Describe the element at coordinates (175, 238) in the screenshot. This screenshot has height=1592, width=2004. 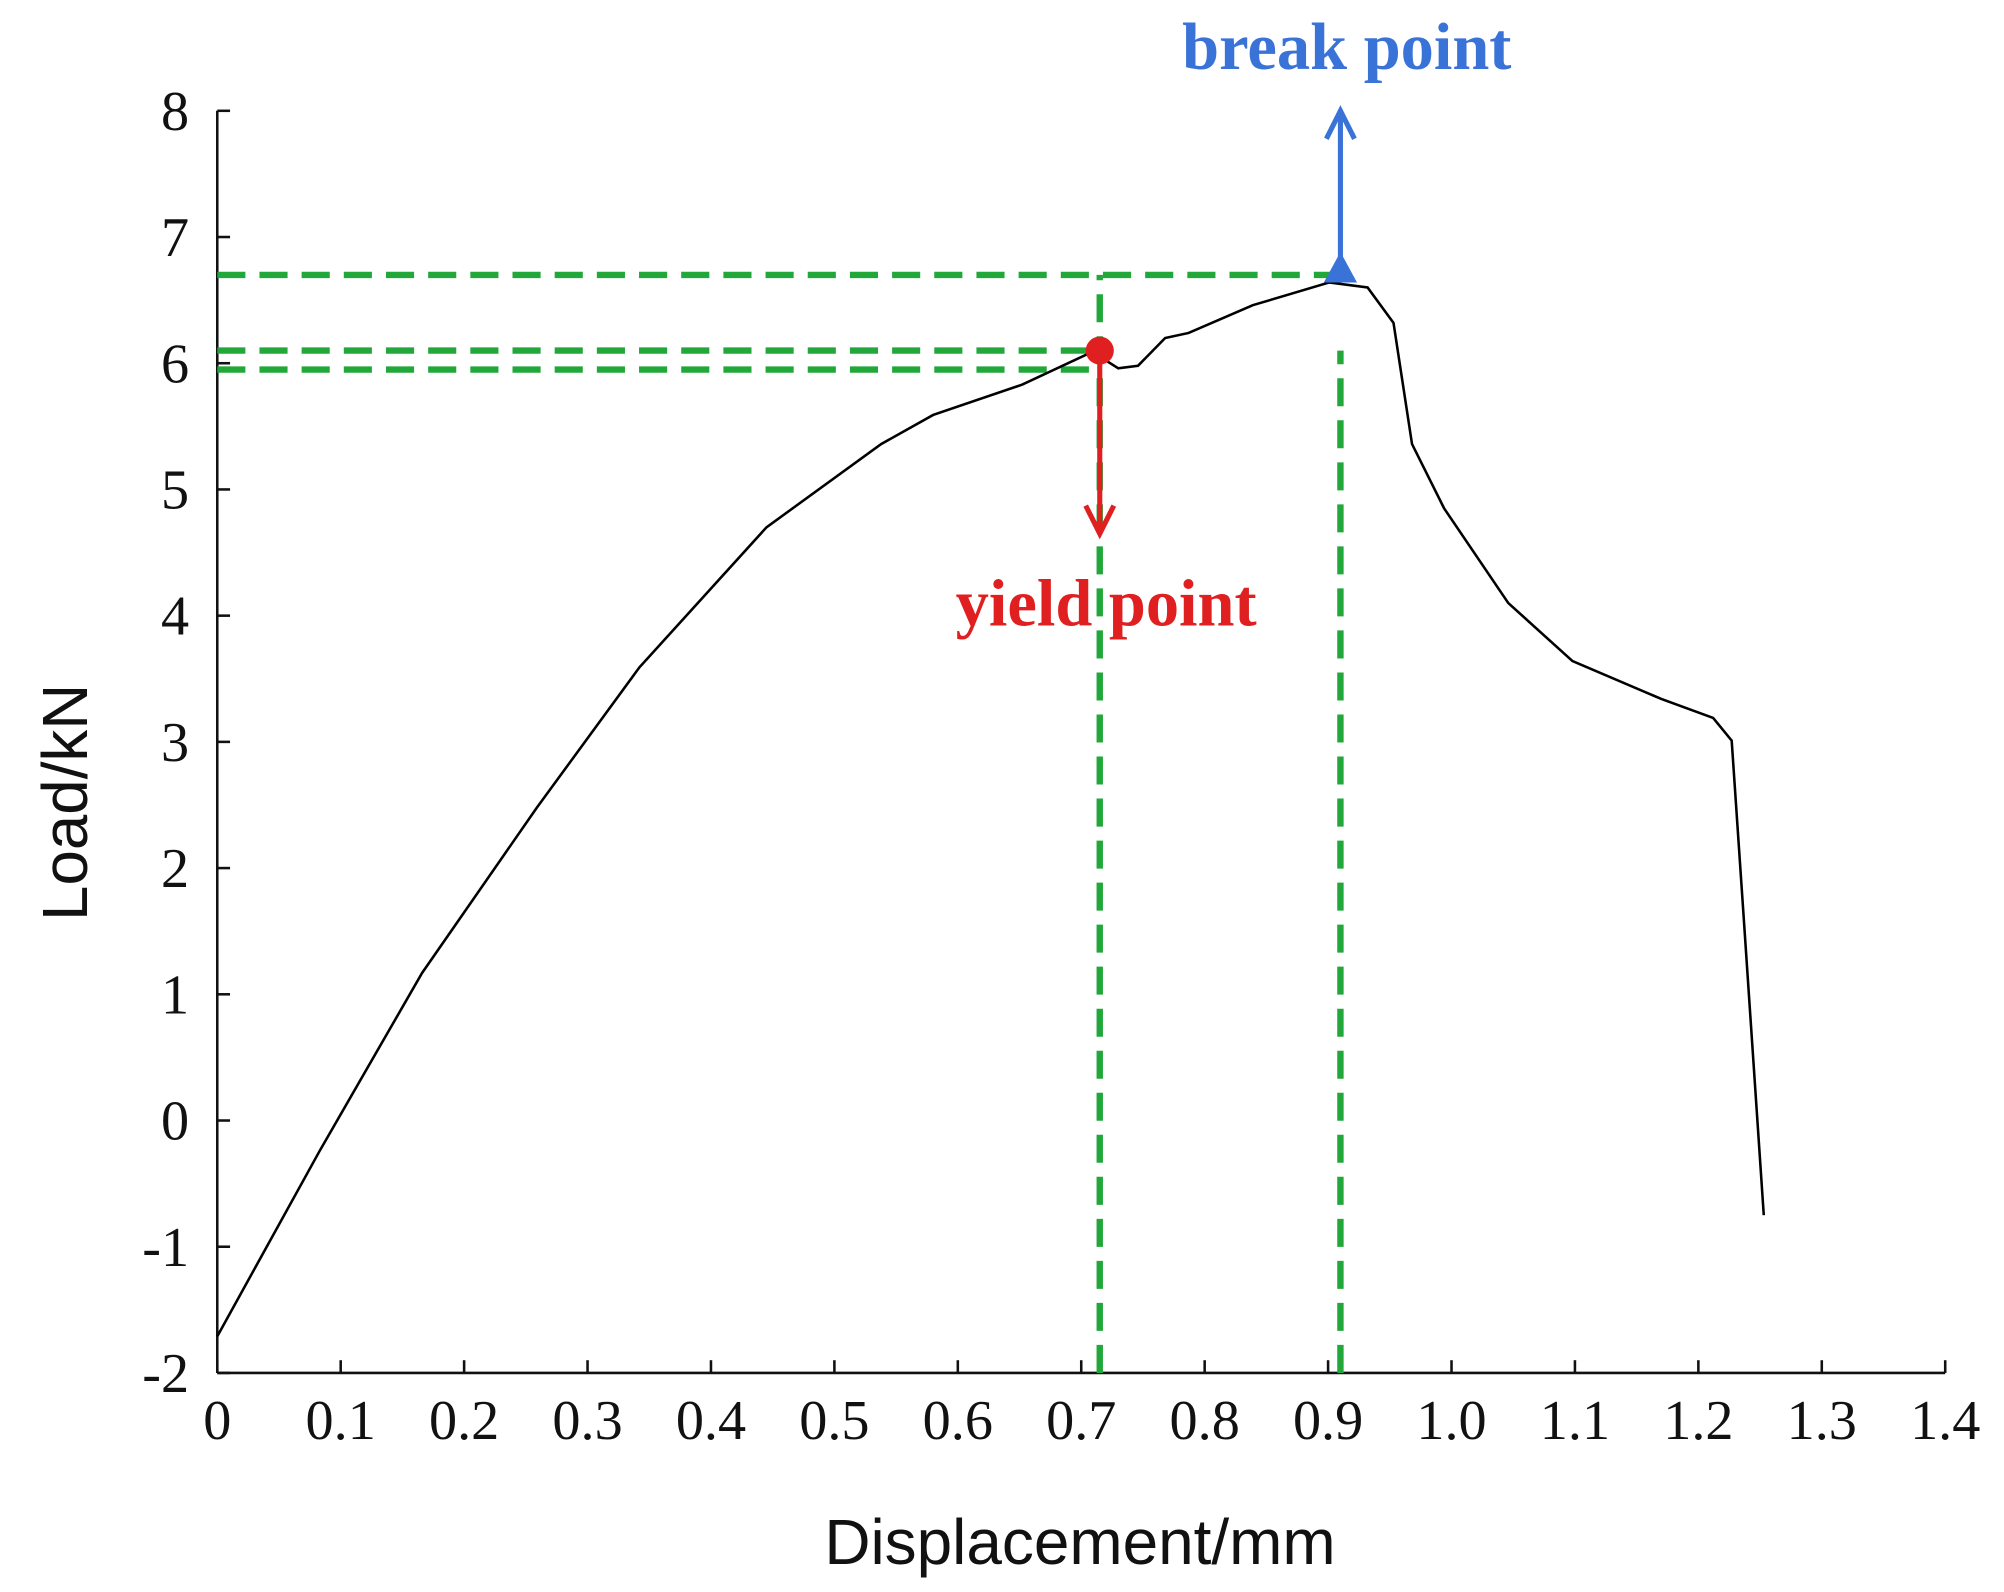
I see `y-tick-label: 7` at that location.